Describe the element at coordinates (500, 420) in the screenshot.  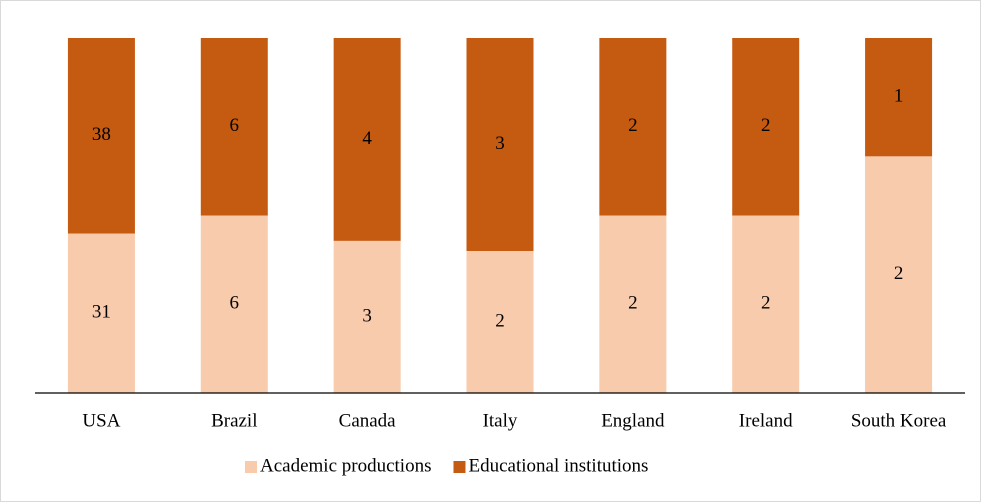
I see `x-tick-label: Italy` at that location.